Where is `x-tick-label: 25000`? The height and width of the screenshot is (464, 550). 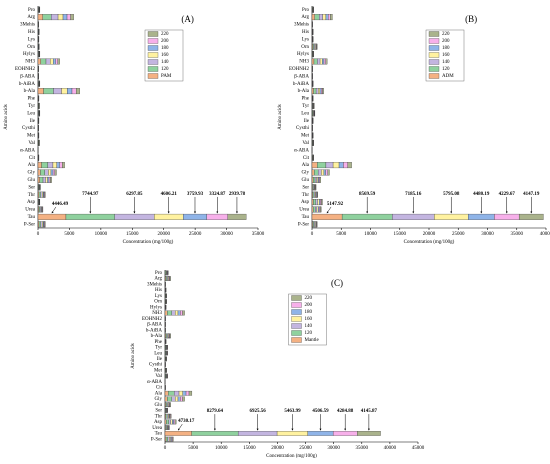 x-tick-label: 25000 is located at coordinates (458, 234).